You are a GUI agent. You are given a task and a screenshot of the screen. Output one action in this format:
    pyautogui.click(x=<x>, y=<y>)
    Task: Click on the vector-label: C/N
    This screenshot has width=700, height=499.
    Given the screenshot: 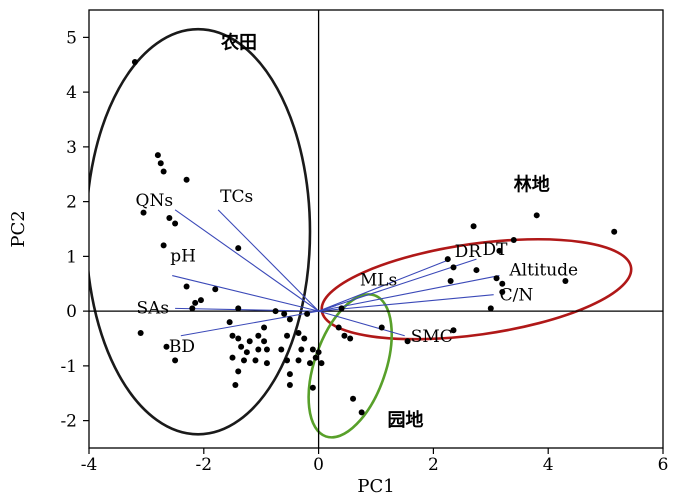 What is the action you would take?
    pyautogui.click(x=517, y=296)
    